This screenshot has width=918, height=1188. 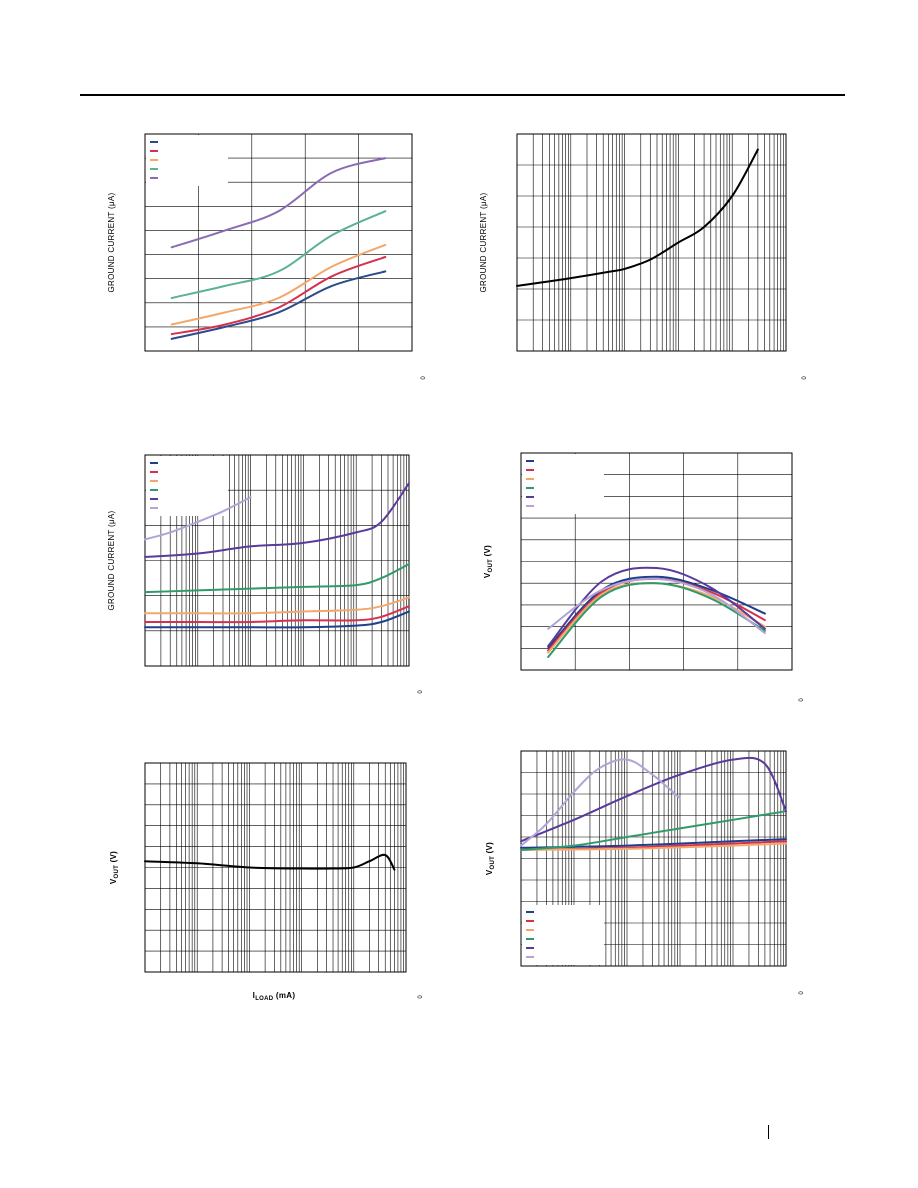 What do you see at coordinates (462, 95) in the screenshot?
I see `page-header-rule` at bounding box center [462, 95].